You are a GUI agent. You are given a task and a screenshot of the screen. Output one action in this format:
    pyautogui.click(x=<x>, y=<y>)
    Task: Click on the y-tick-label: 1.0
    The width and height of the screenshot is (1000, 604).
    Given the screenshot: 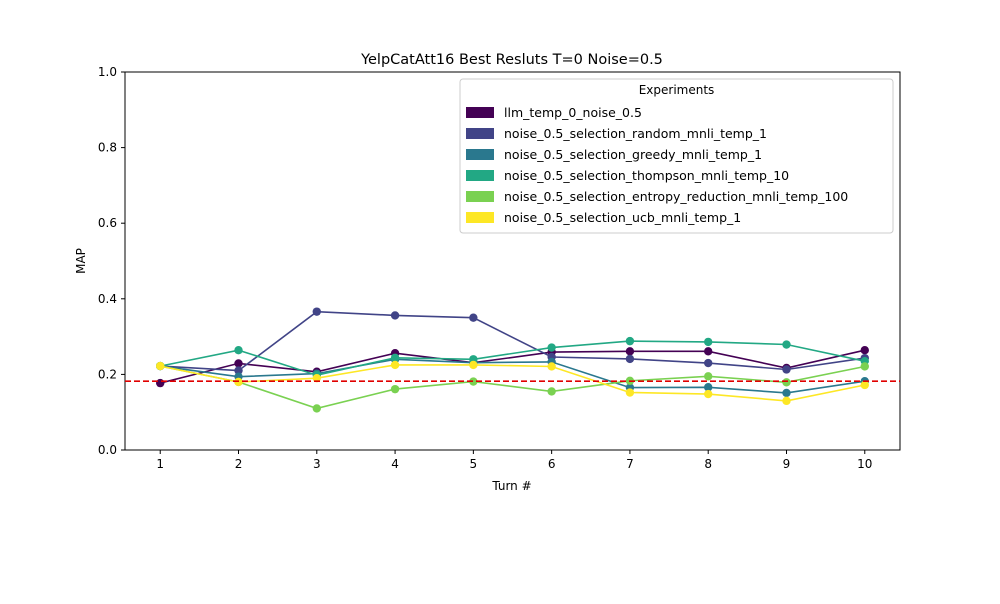 What is the action you would take?
    pyautogui.click(x=107, y=72)
    